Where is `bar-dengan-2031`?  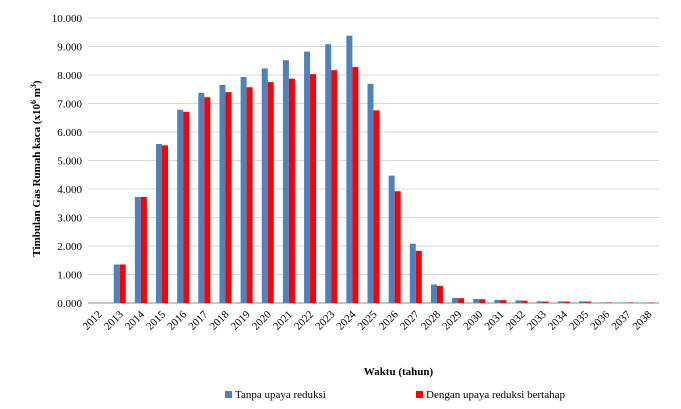
bar-dengan-2031 is located at coordinates (503, 301).